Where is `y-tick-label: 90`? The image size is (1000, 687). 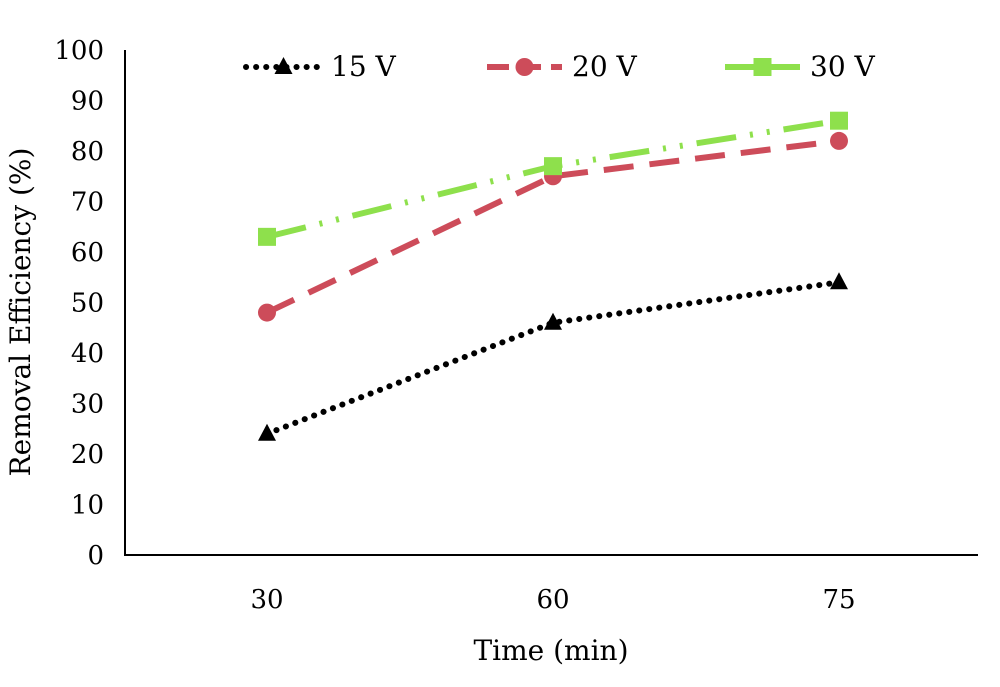 y-tick-label: 90 is located at coordinates (87, 102).